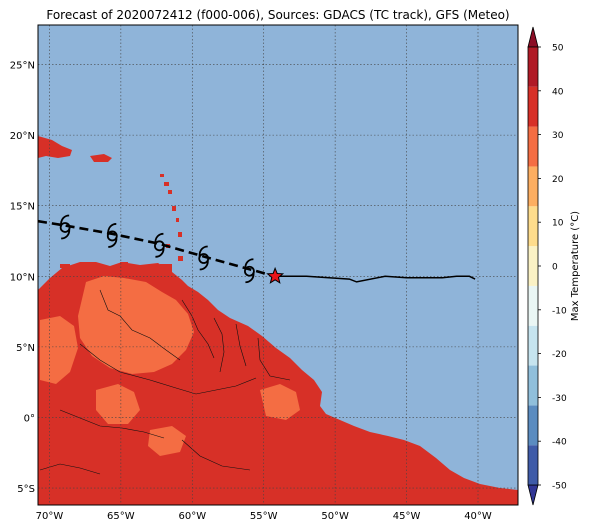 The height and width of the screenshot is (529, 592). Describe the element at coordinates (559, 399) in the screenshot. I see `colorbar-tick-label: -30` at that location.